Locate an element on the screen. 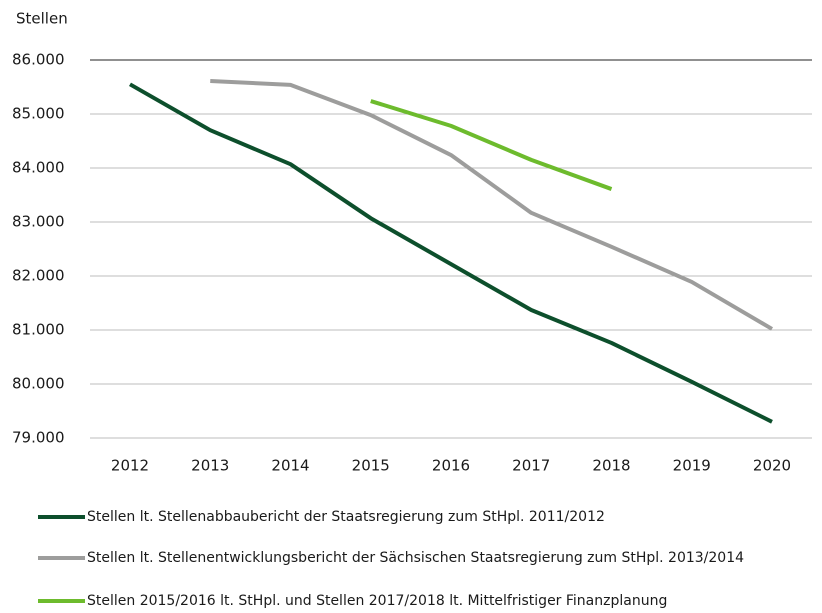 The height and width of the screenshot is (613, 822). x-tick-label: 2016 is located at coordinates (451, 466).